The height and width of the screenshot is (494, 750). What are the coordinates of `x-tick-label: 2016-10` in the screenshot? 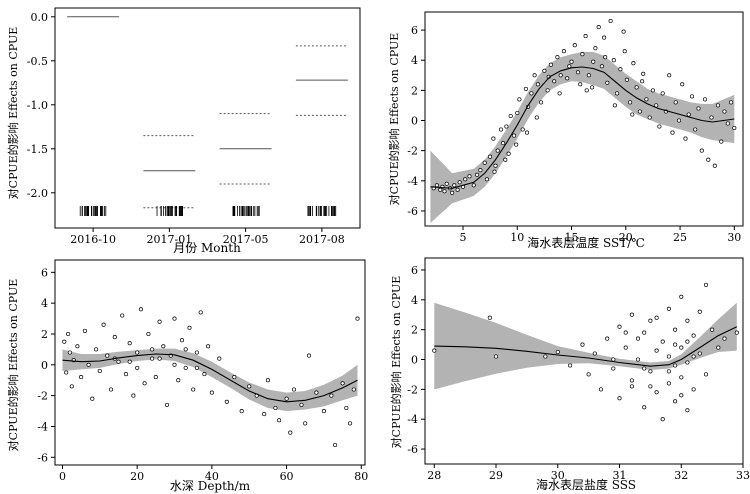 It's located at (93, 239).